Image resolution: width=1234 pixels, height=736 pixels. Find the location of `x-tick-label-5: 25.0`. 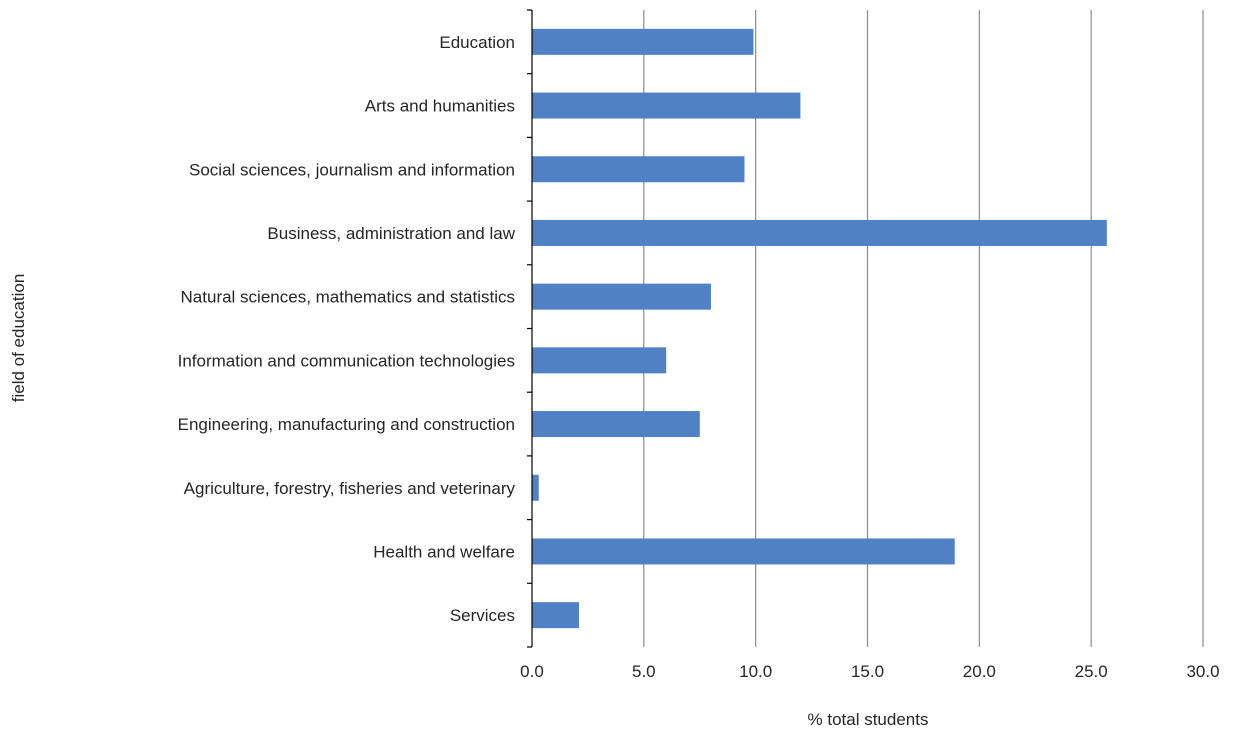

x-tick-label-5: 25.0 is located at coordinates (1091, 671).